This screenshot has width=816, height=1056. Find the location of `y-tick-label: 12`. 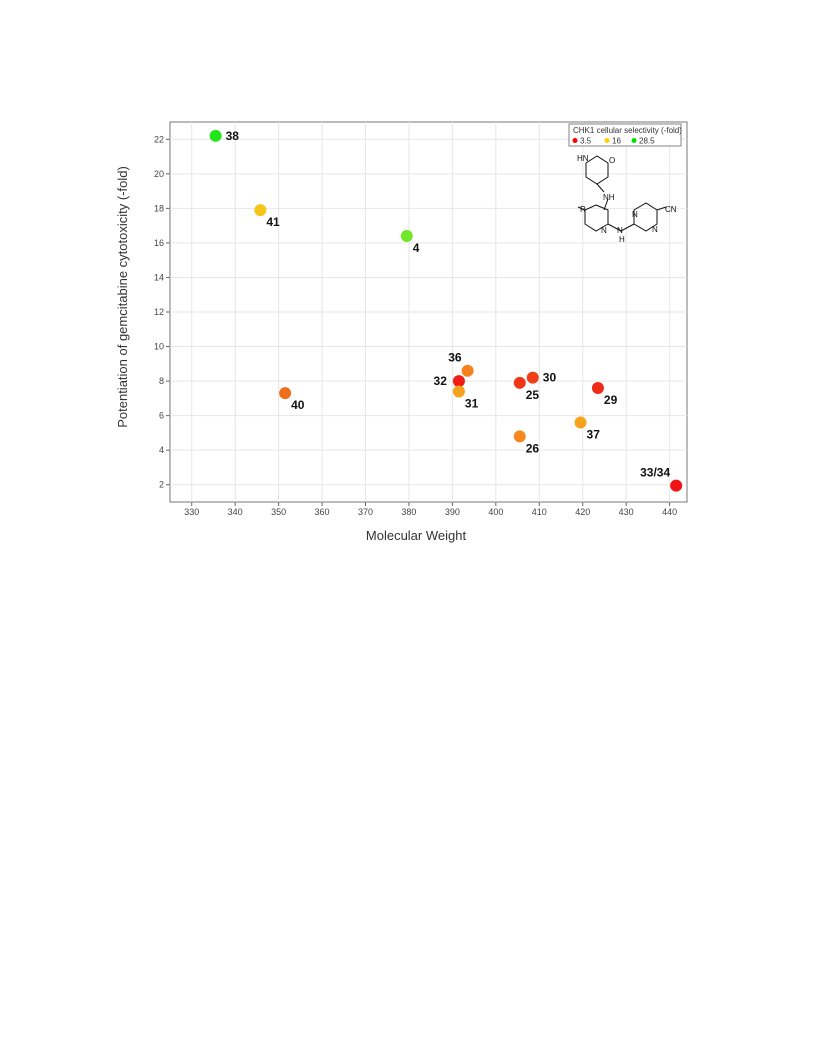

y-tick-label: 12 is located at coordinates (159, 312).